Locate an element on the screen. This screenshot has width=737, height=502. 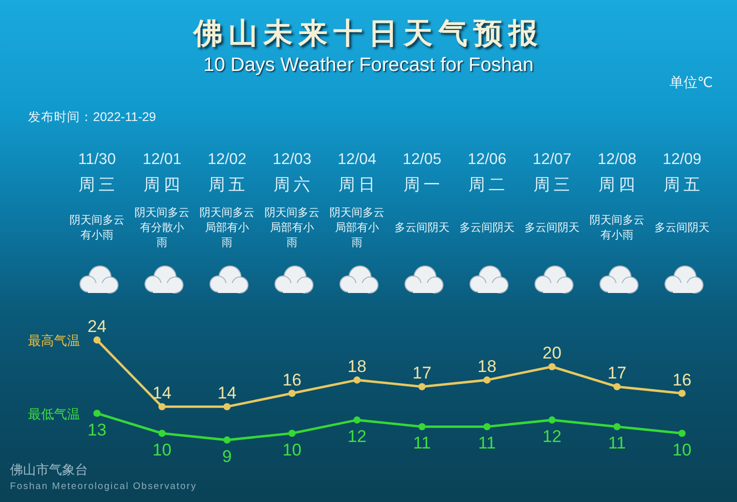
text: 周六 is located at coordinates (294, 184).